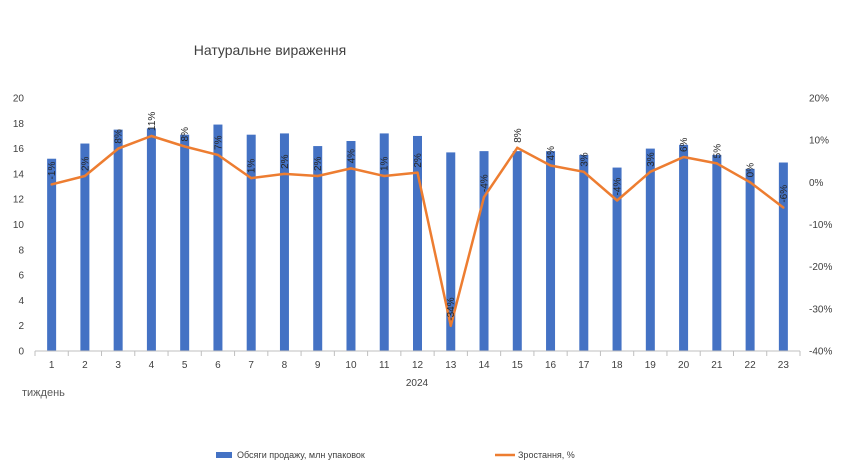 The image size is (850, 474). Describe the element at coordinates (618, 187) in the screenshot. I see `data-label: -4%` at that location.